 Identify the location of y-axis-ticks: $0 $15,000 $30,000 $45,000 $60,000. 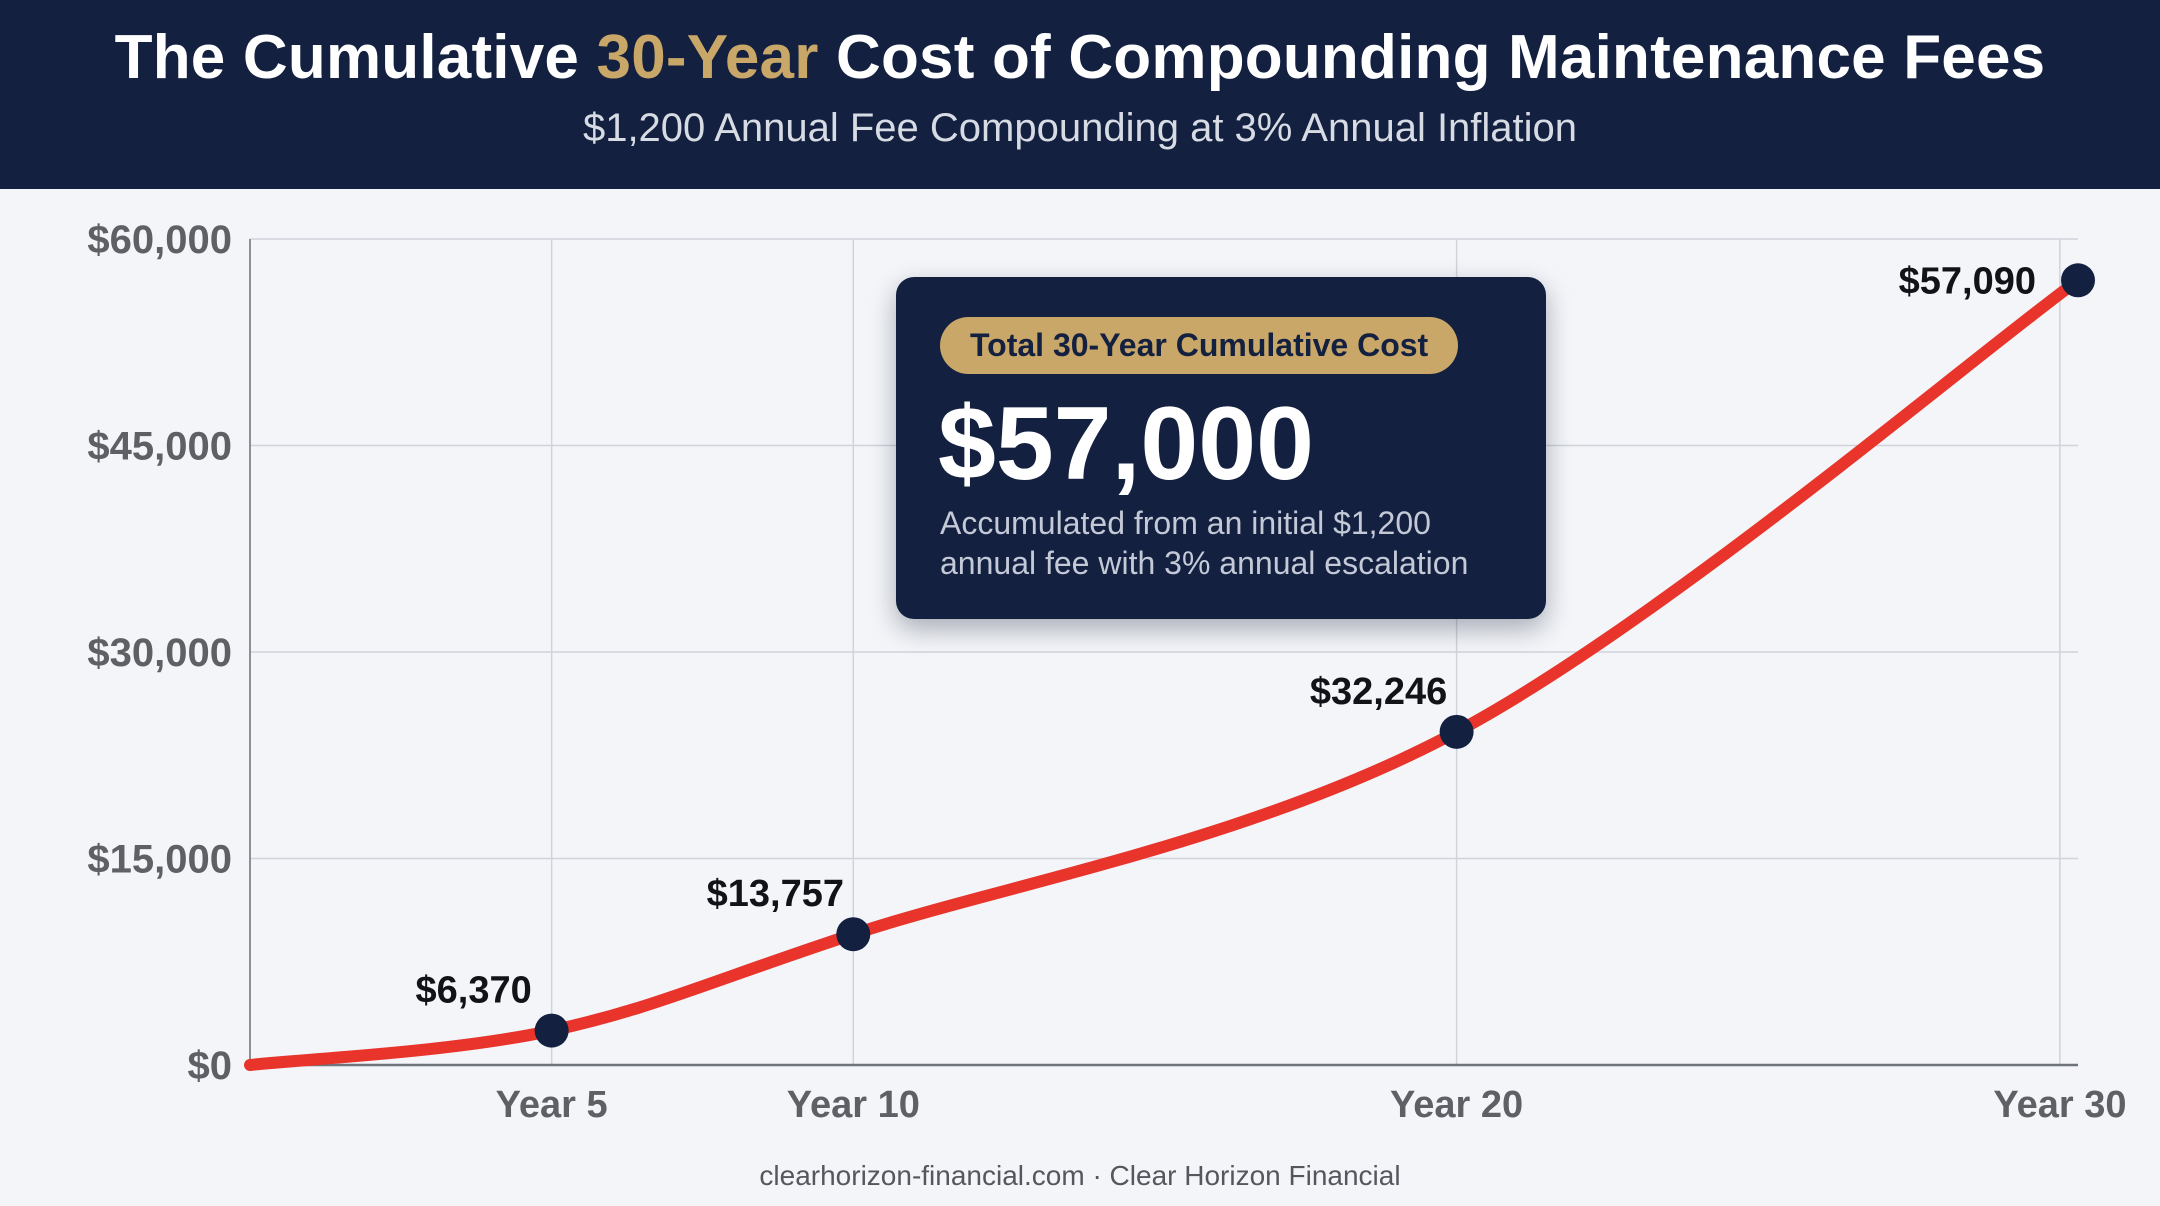
(159, 653).